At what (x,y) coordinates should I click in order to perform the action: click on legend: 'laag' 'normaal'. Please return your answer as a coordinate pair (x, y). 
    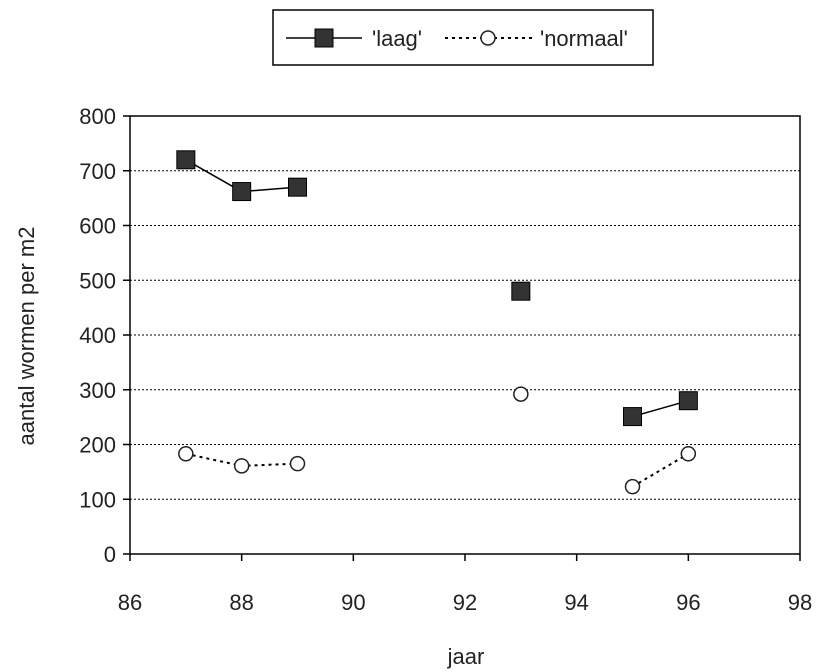
    Looking at the image, I should click on (463, 37).